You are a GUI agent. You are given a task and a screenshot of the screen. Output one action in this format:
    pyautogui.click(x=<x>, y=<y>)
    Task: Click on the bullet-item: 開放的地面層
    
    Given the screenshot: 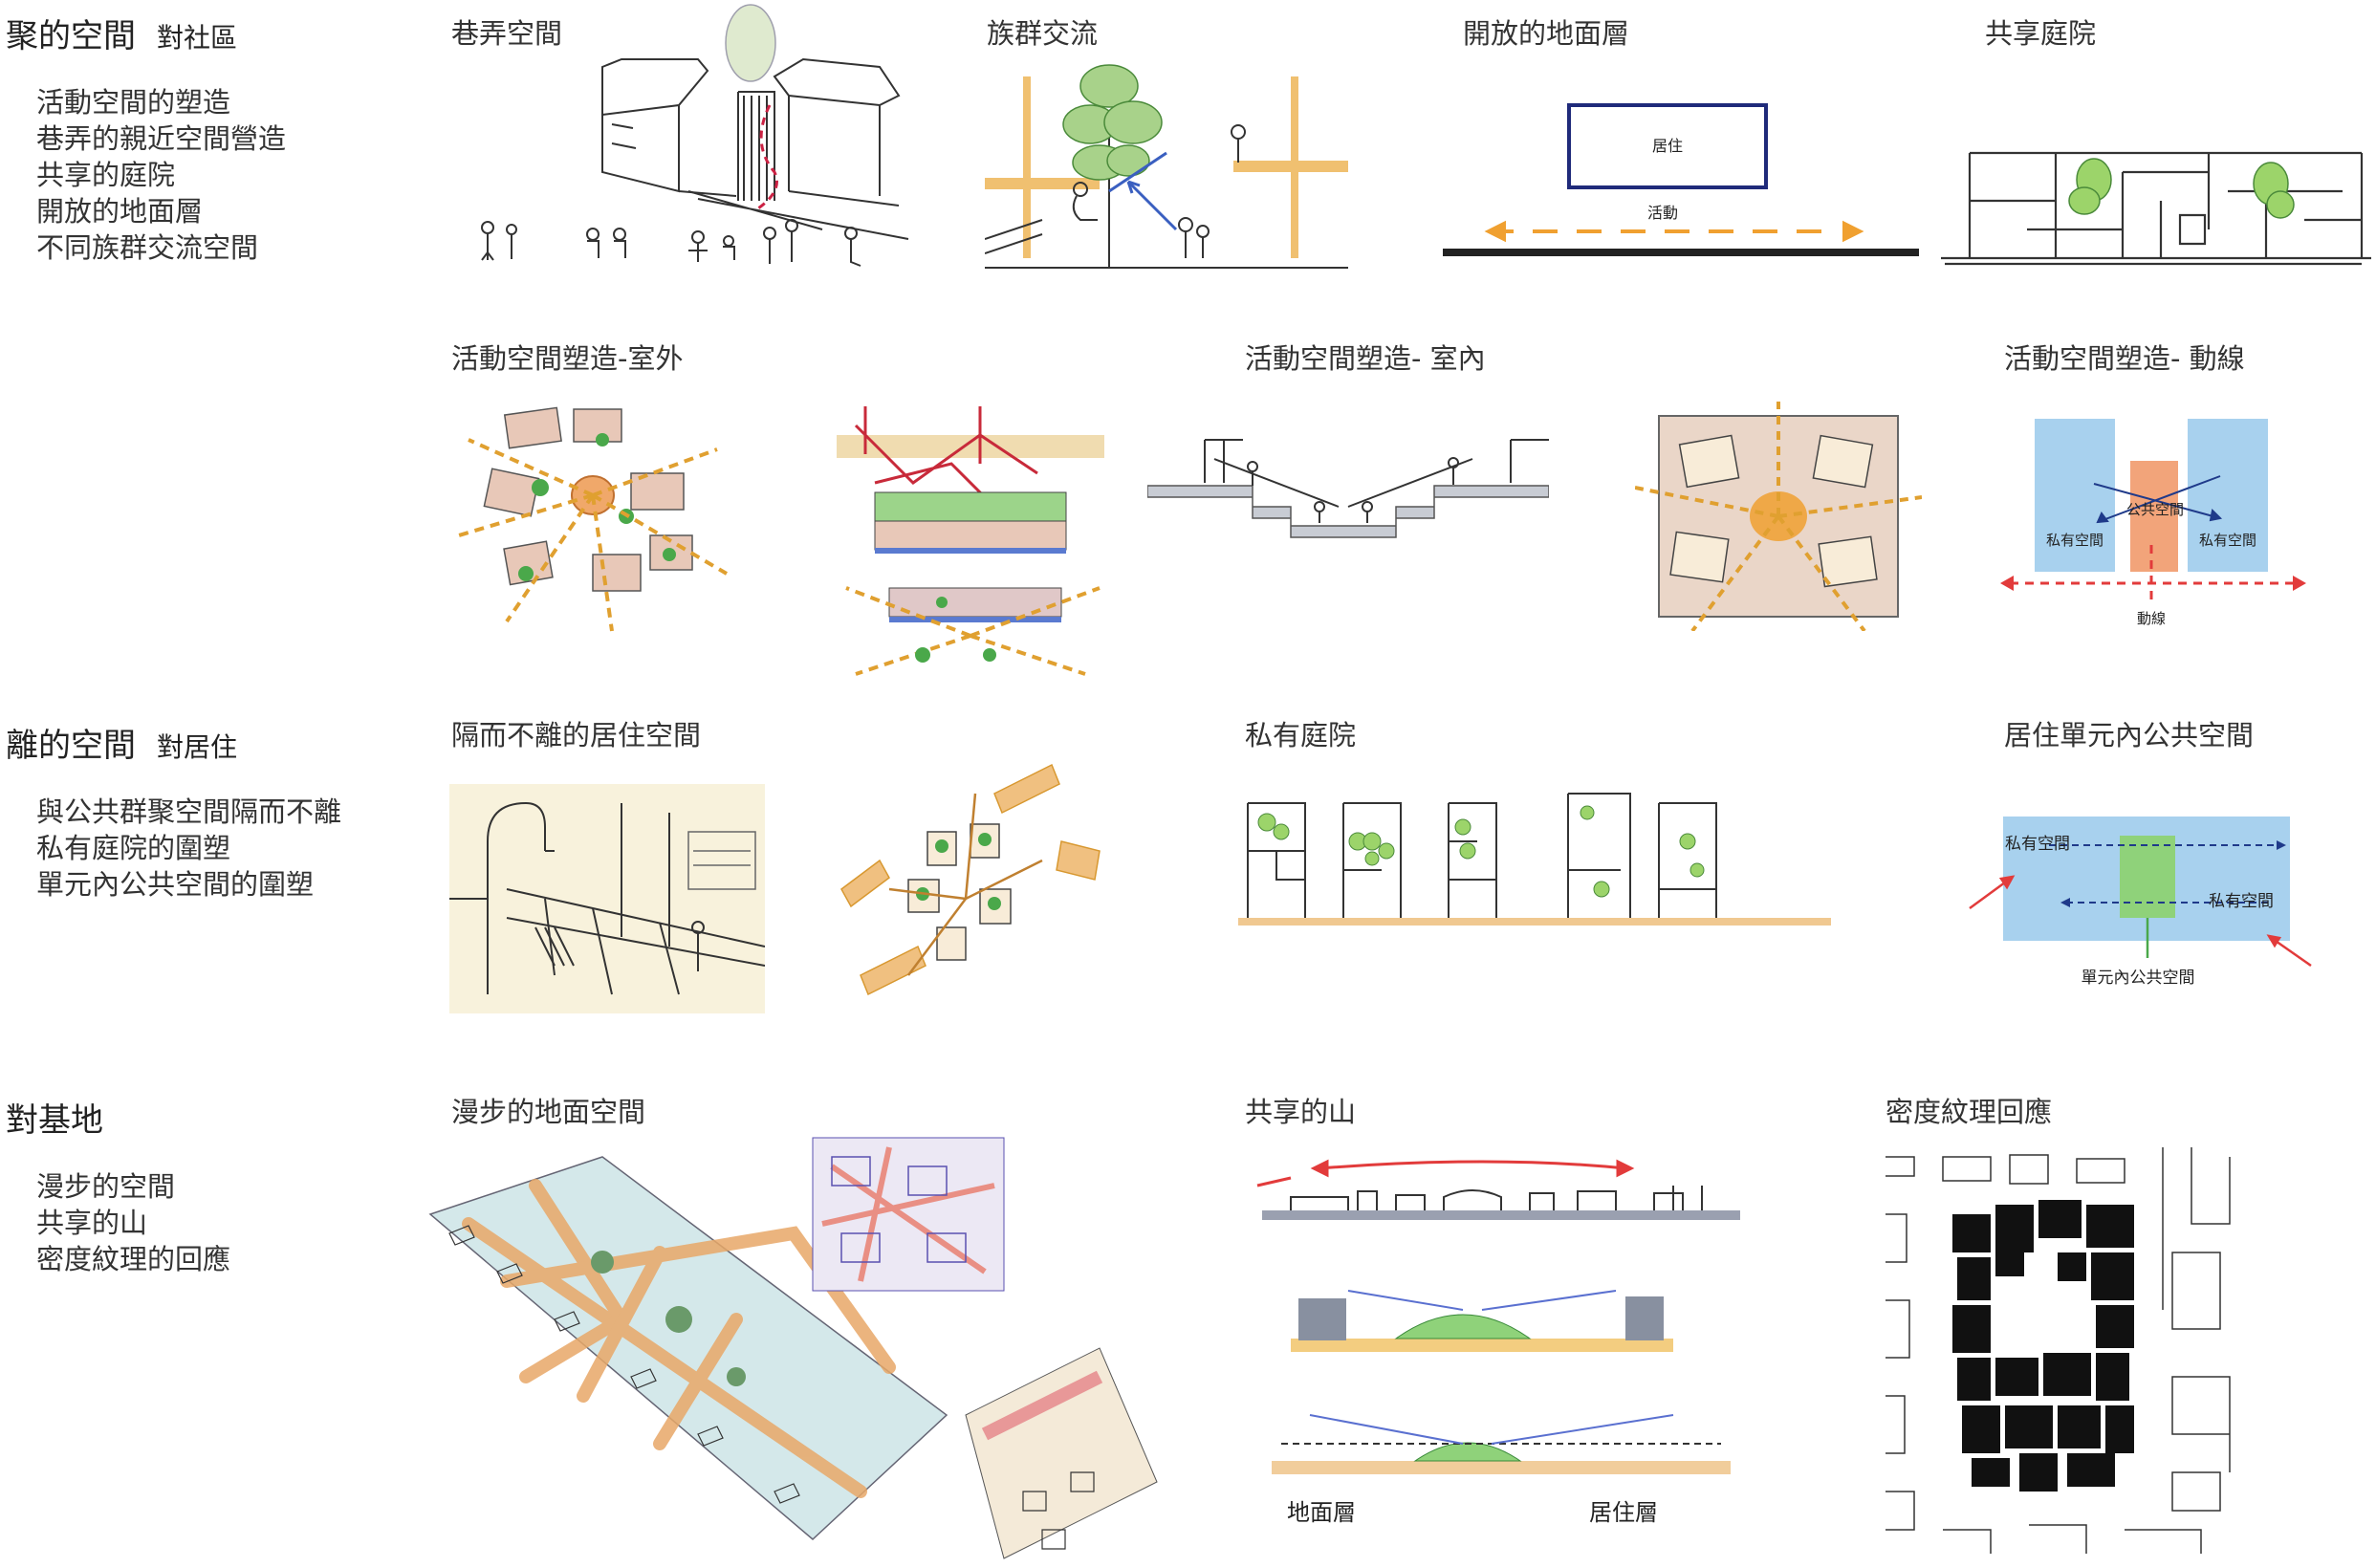 What is the action you would take?
    pyautogui.click(x=120, y=211)
    